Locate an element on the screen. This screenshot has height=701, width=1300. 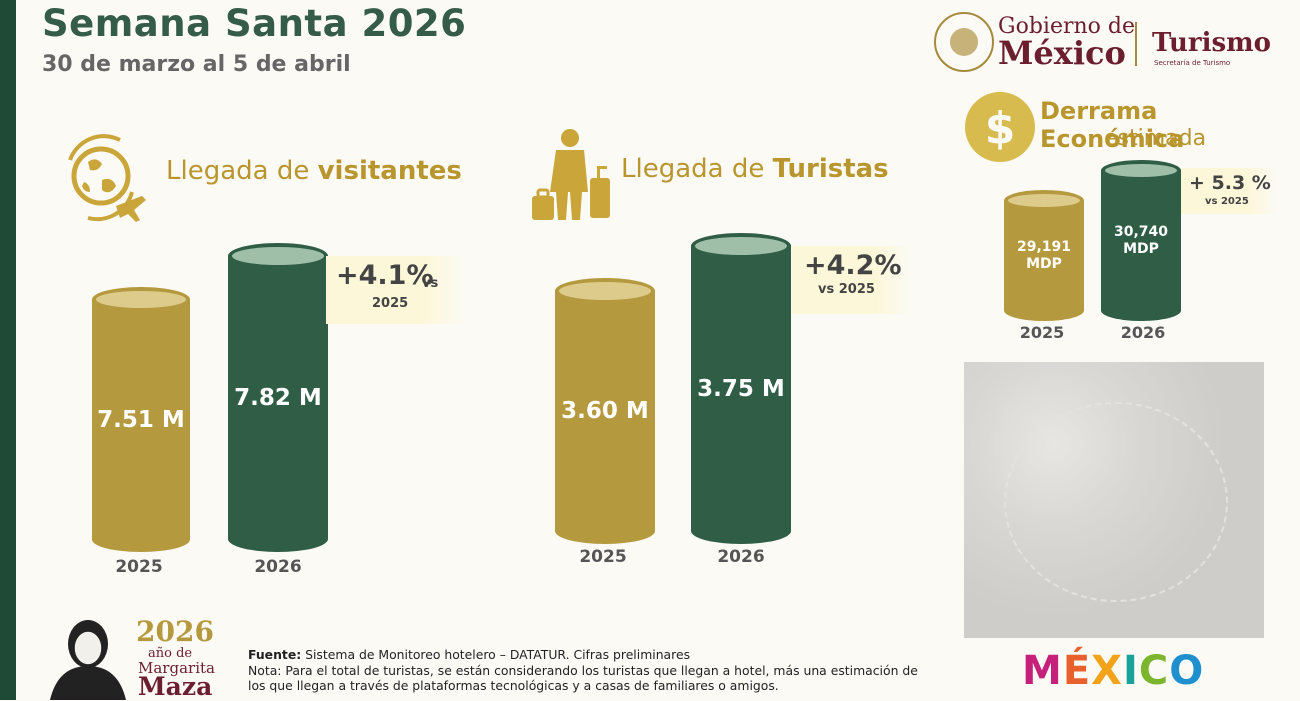
gobierno-line2: México is located at coordinates (1062, 53).